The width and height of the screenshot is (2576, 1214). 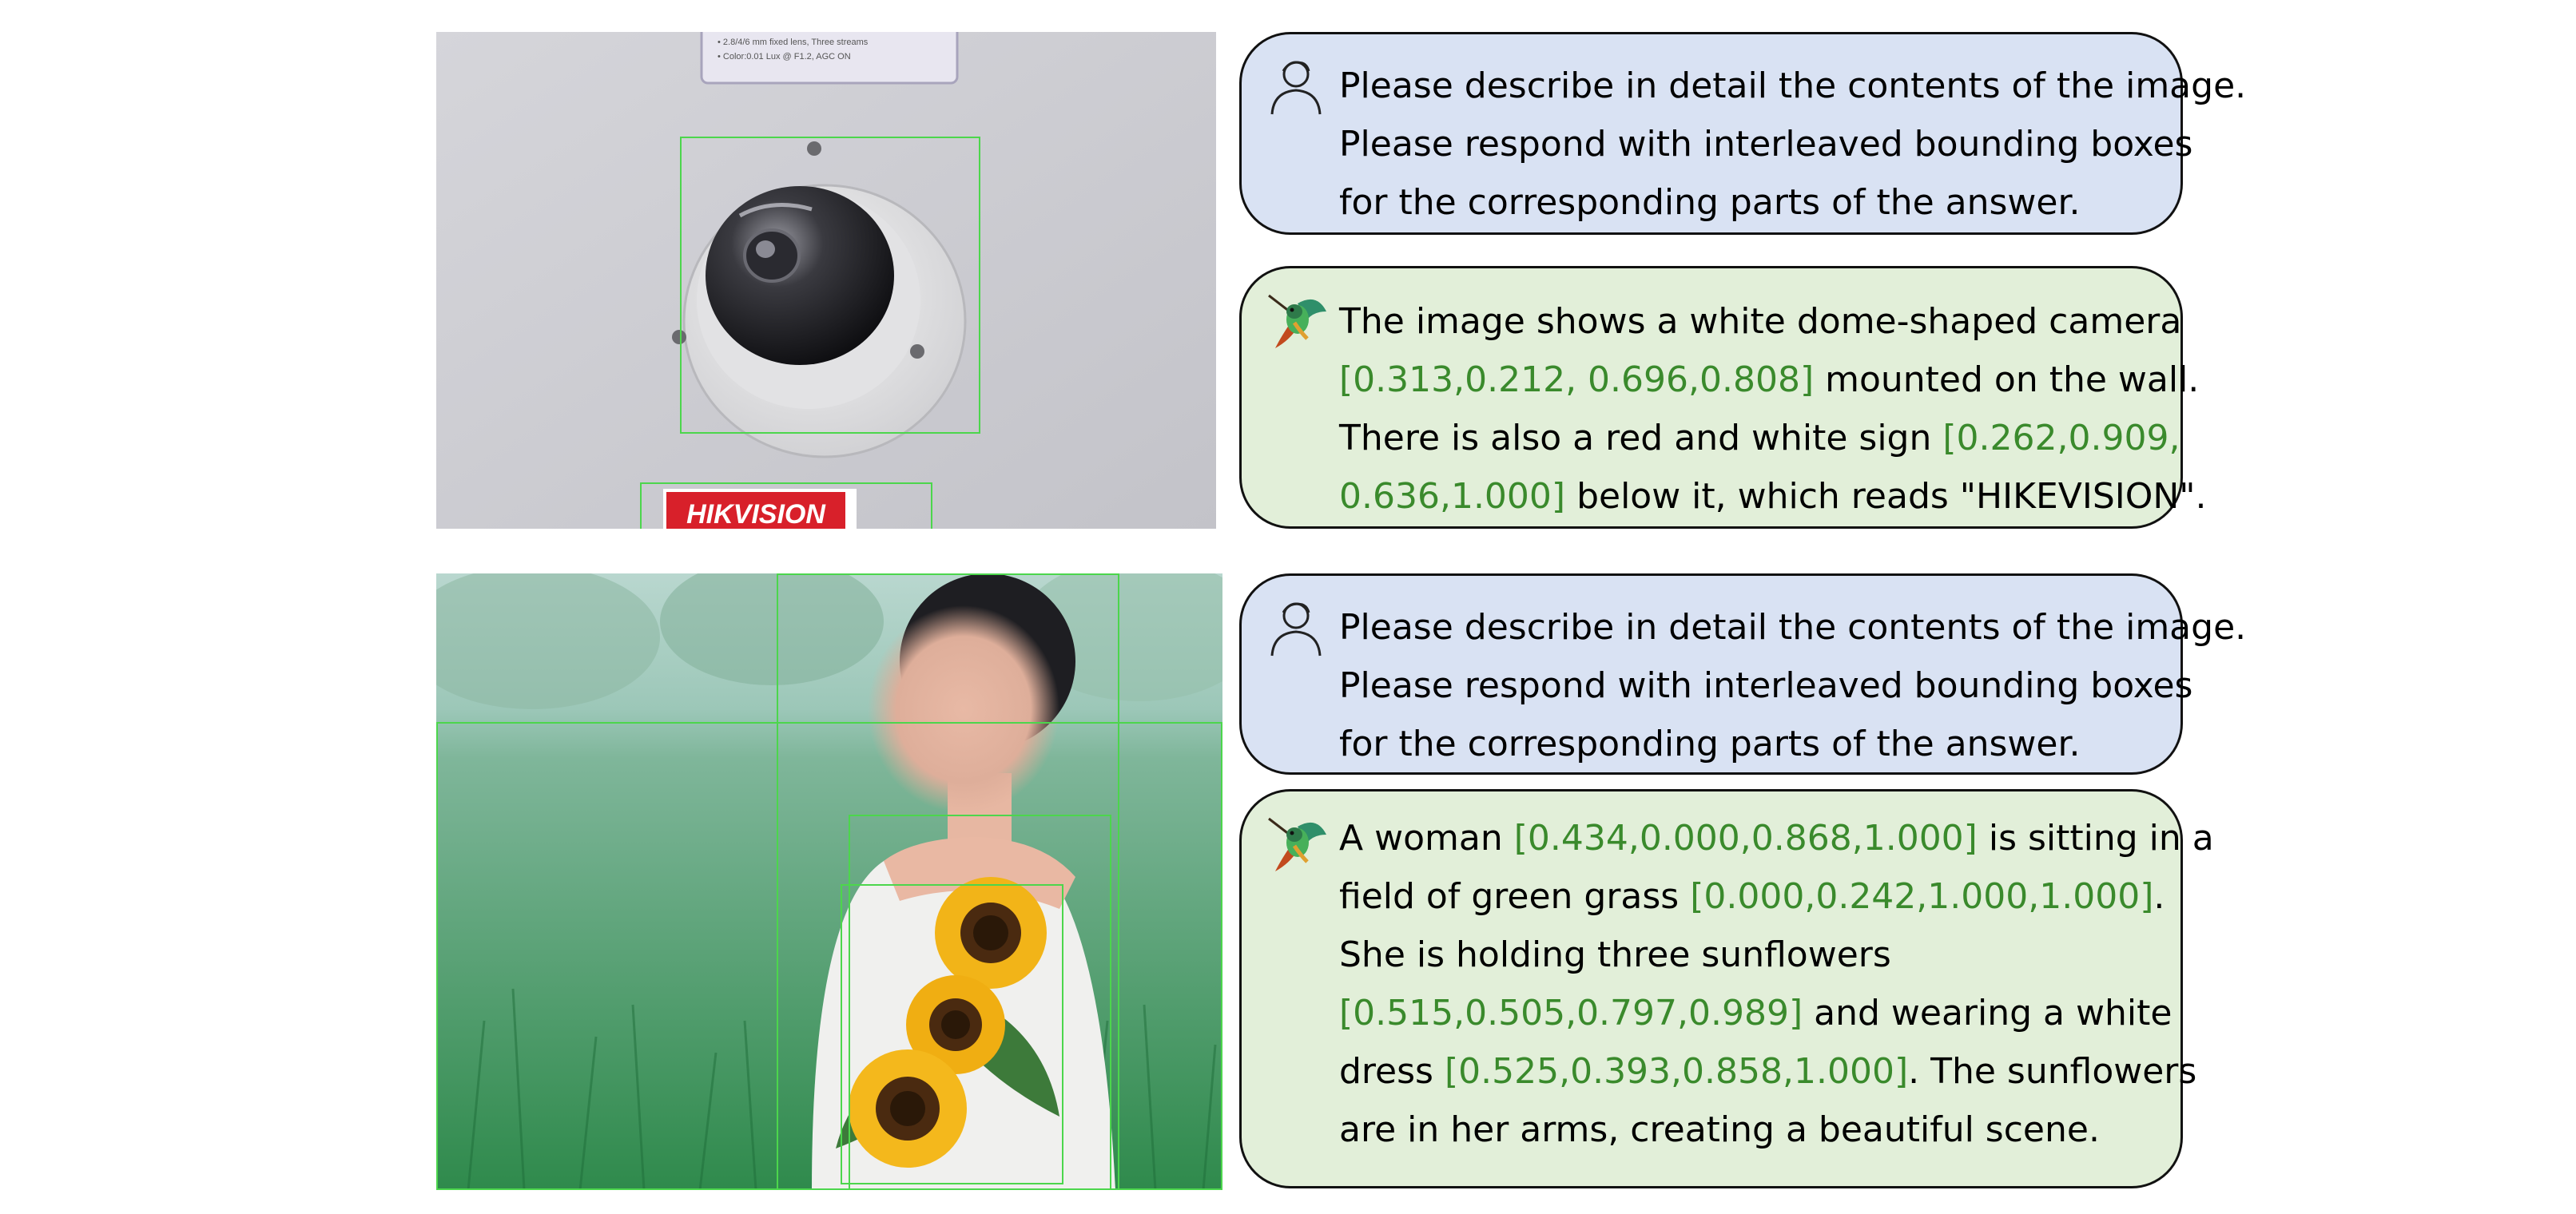 I want to click on answer-text: and wearing a white, so click(x=1988, y=1013).